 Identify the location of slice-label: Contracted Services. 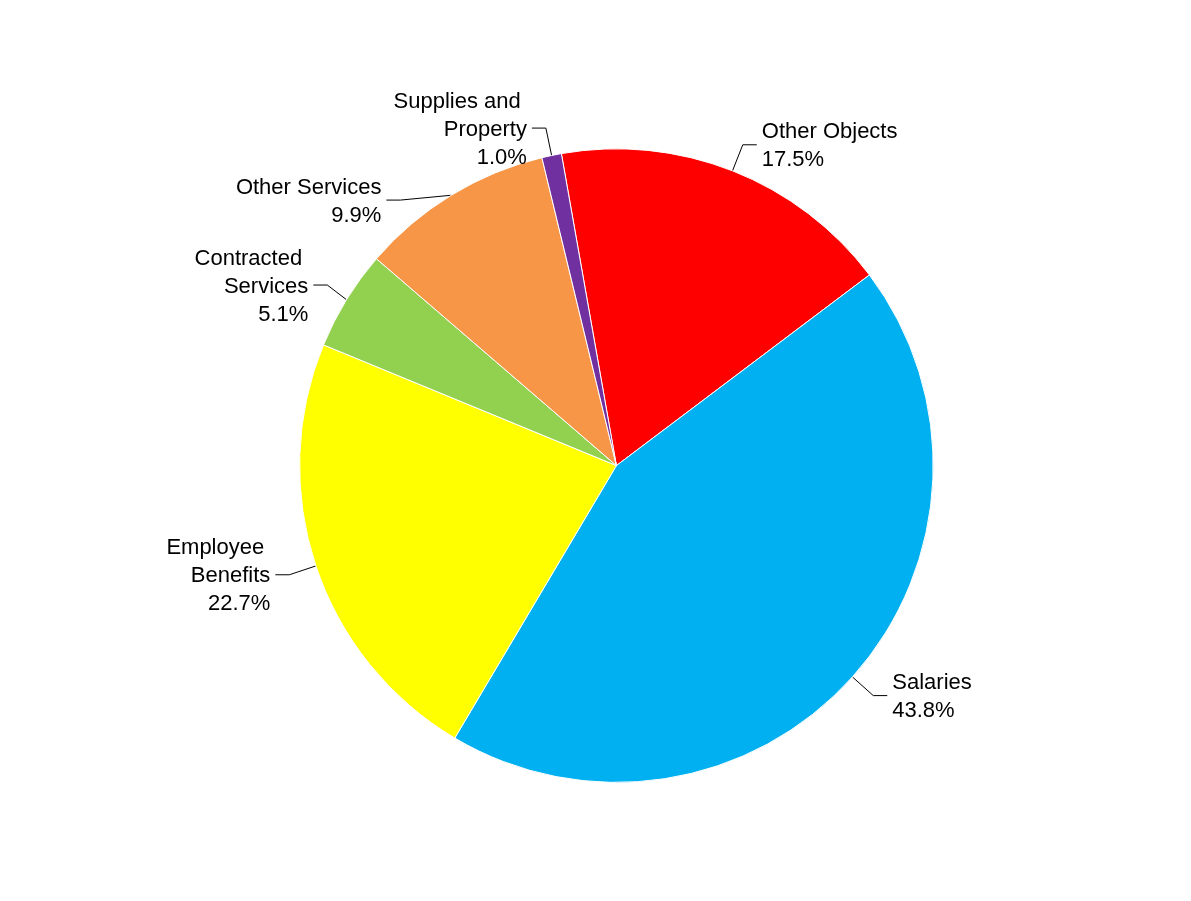
(251, 271).